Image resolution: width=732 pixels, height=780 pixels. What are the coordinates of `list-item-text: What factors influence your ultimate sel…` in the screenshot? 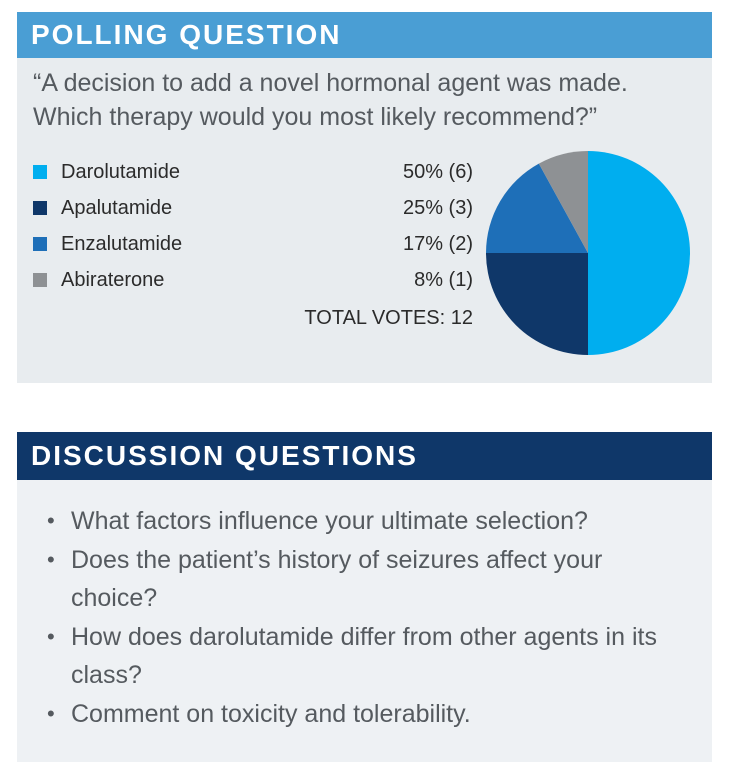 It's located at (329, 521).